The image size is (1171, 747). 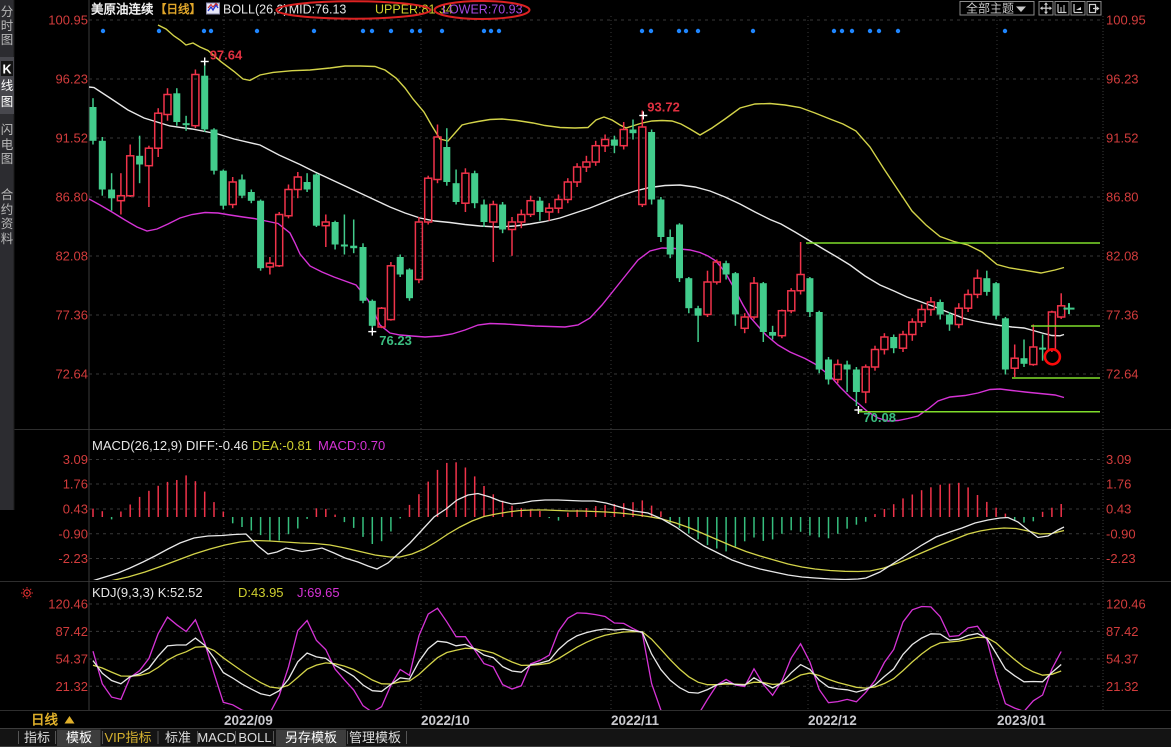 I want to click on svg-text: 2022/11, so click(x=635, y=720).